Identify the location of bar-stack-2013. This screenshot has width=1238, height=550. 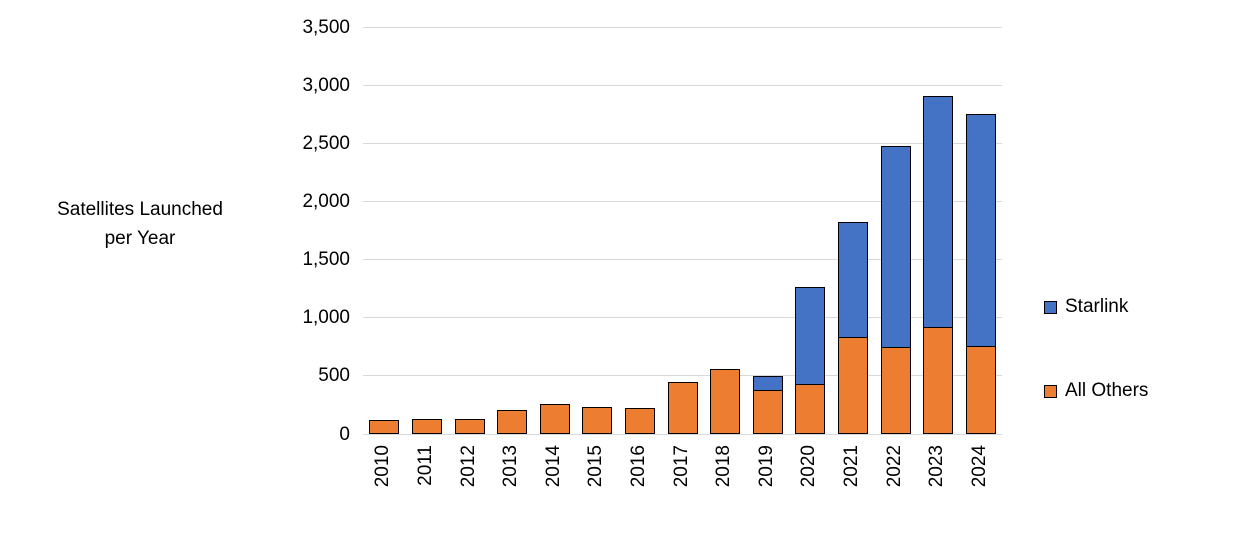
(512, 421).